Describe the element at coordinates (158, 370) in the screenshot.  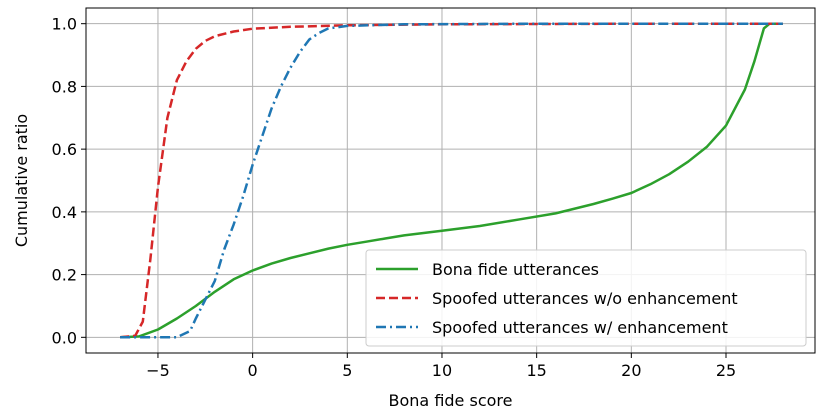
I see `x-tick-label: −5` at that location.